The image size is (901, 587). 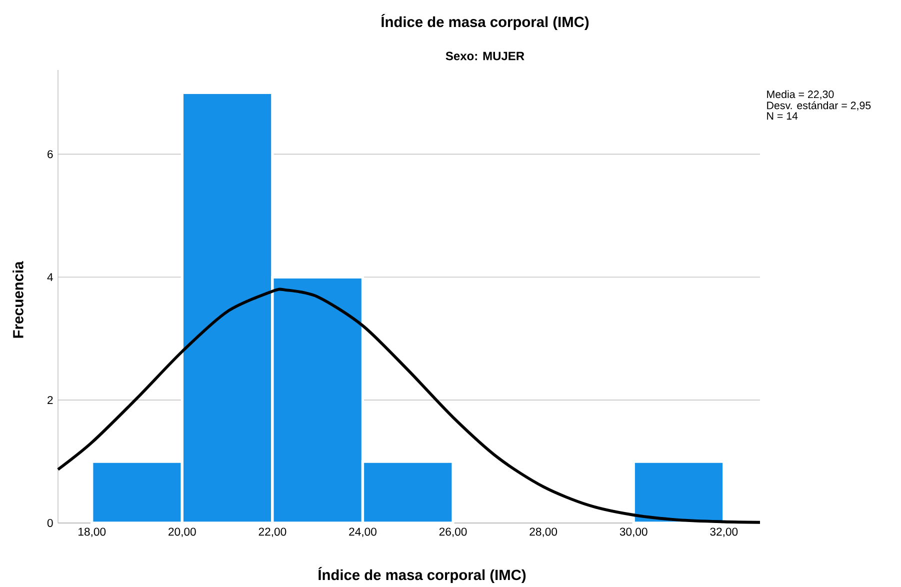 What do you see at coordinates (50, 522) in the screenshot?
I see `y-tick-label: 0` at bounding box center [50, 522].